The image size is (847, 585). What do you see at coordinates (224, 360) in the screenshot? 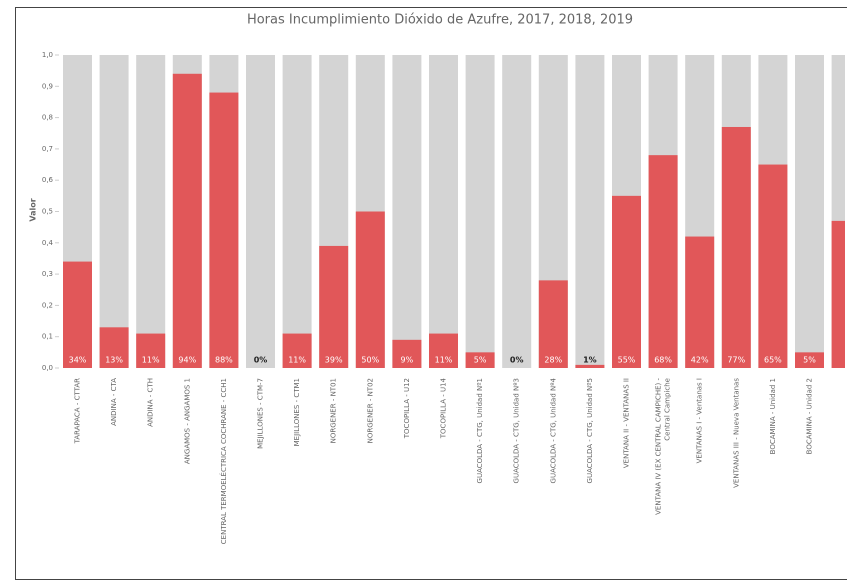
I see `value-label: 88%` at bounding box center [224, 360].